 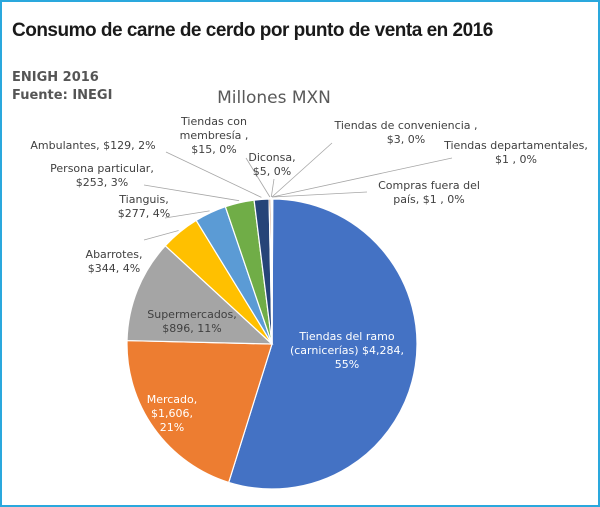 I want to click on label-tiendas-con-membresia: Tiendas con membresía , $15, 0%, so click(x=214, y=135).